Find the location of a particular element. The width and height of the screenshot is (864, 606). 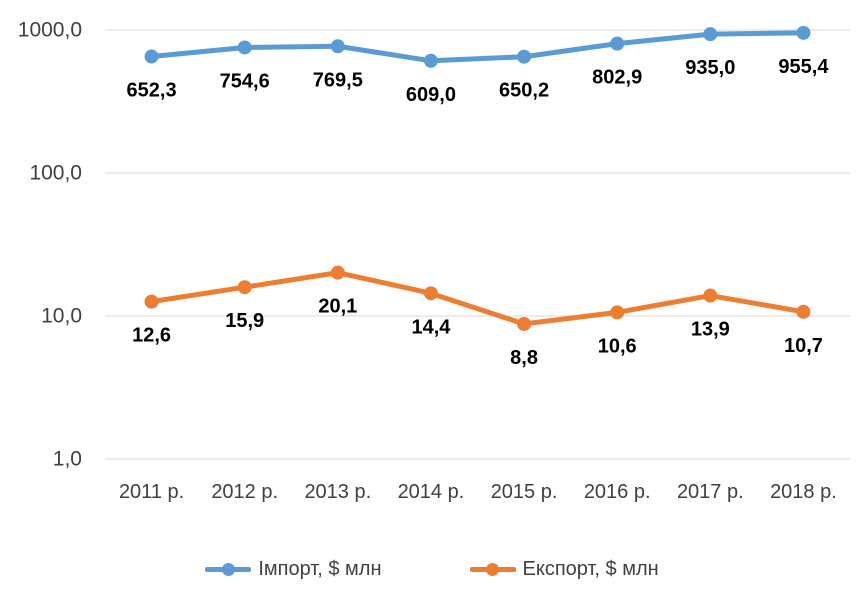

data-label: 20,1 is located at coordinates (337, 307).